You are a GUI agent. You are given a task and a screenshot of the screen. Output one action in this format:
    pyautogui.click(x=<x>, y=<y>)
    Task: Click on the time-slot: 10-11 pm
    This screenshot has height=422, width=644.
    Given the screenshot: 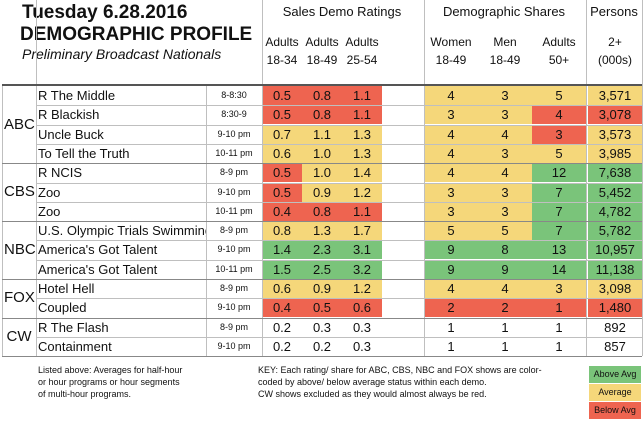 What is the action you would take?
    pyautogui.click(x=234, y=210)
    